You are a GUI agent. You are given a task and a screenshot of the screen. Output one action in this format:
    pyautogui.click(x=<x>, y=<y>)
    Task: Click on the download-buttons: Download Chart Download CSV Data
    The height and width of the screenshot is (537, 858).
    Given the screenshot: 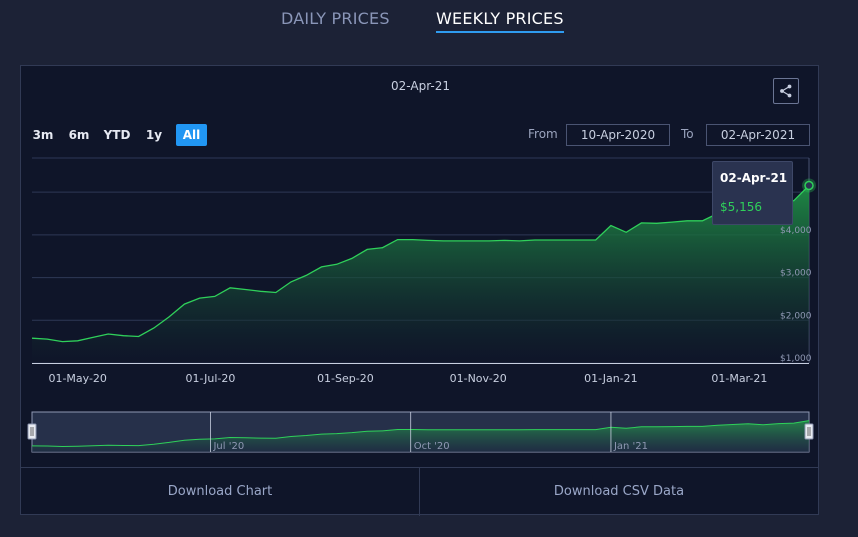 What is the action you would take?
    pyautogui.click(x=419, y=491)
    